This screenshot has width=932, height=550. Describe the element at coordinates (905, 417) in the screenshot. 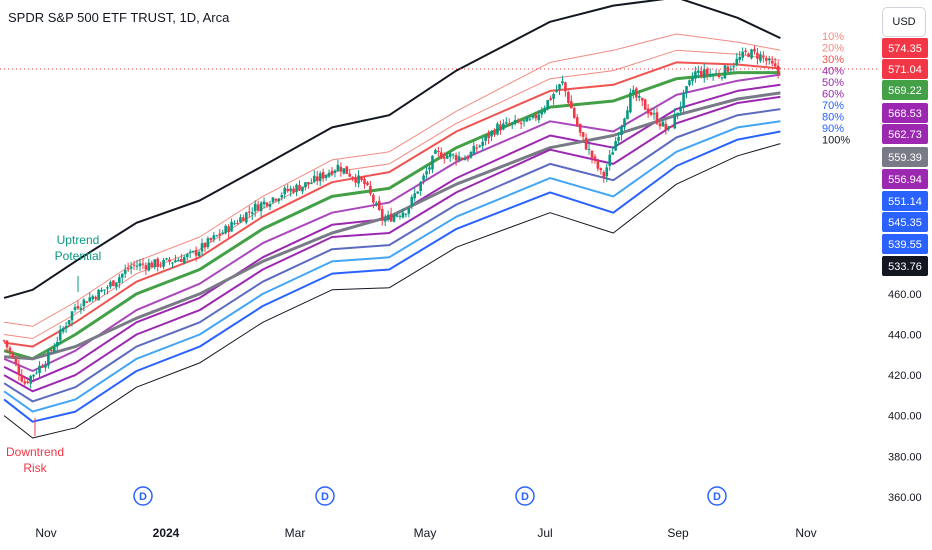

I see `price-axis-tick: 400.00` at that location.